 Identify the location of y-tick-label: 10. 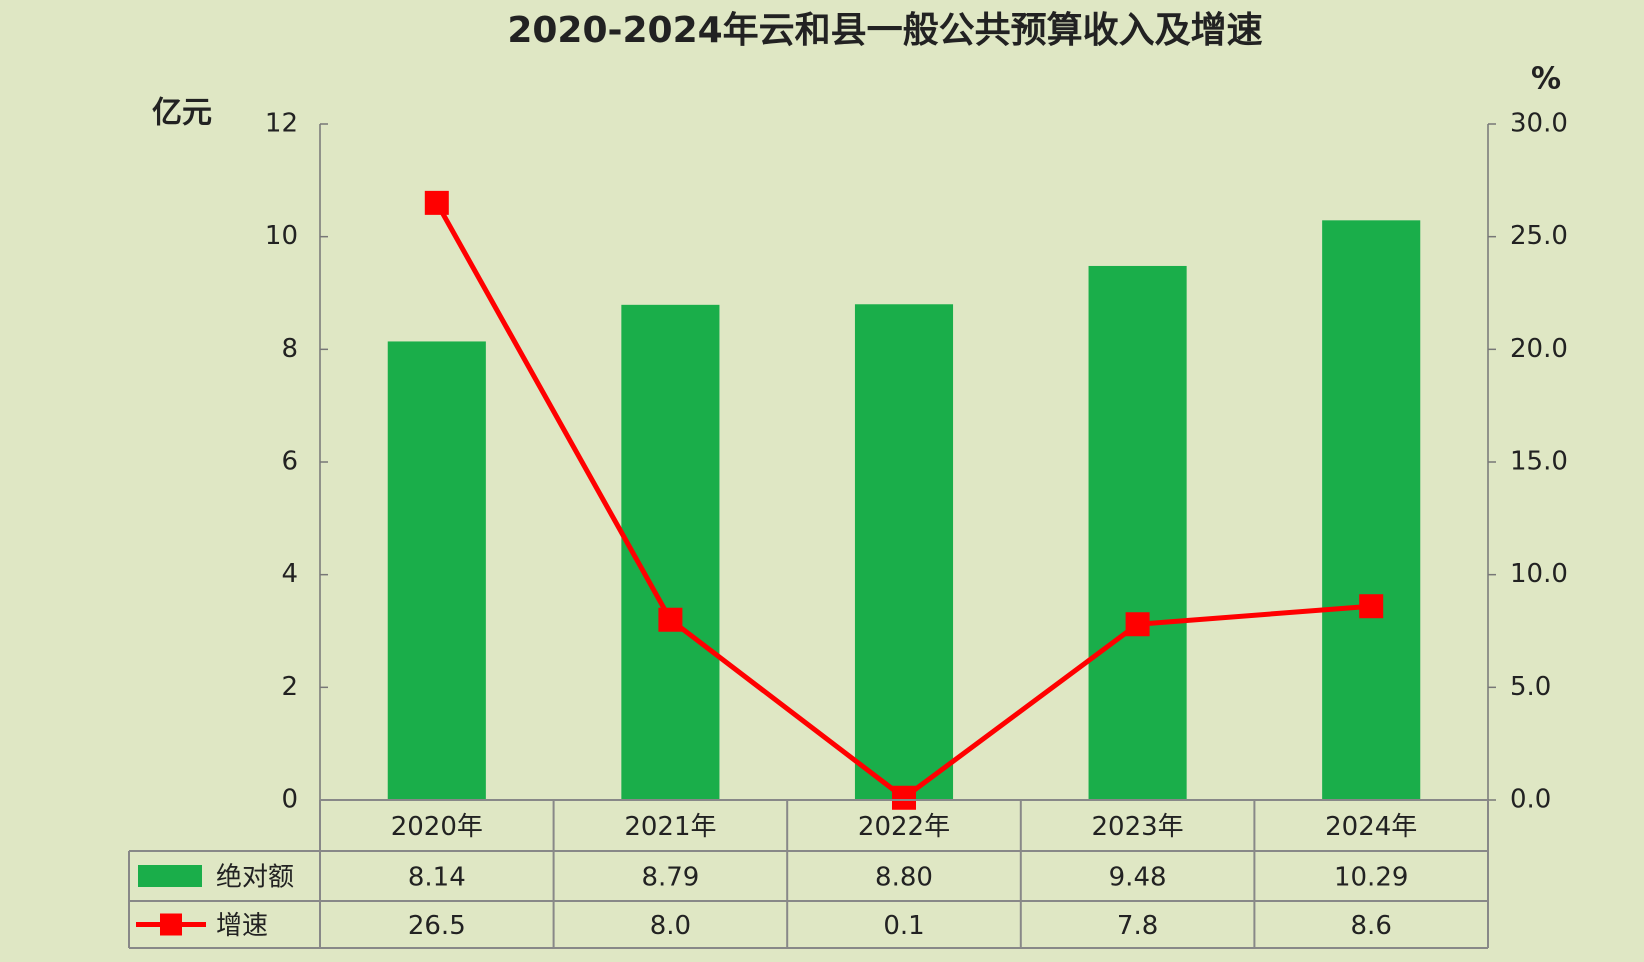
(281, 236).